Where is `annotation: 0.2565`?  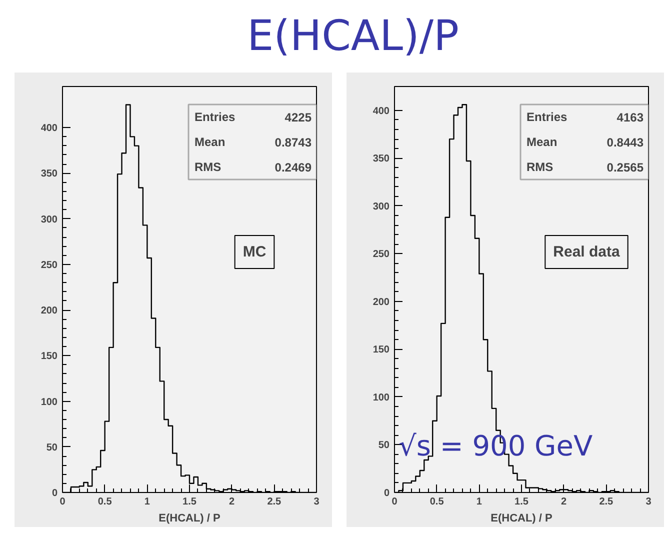
annotation: 0.2565 is located at coordinates (625, 167).